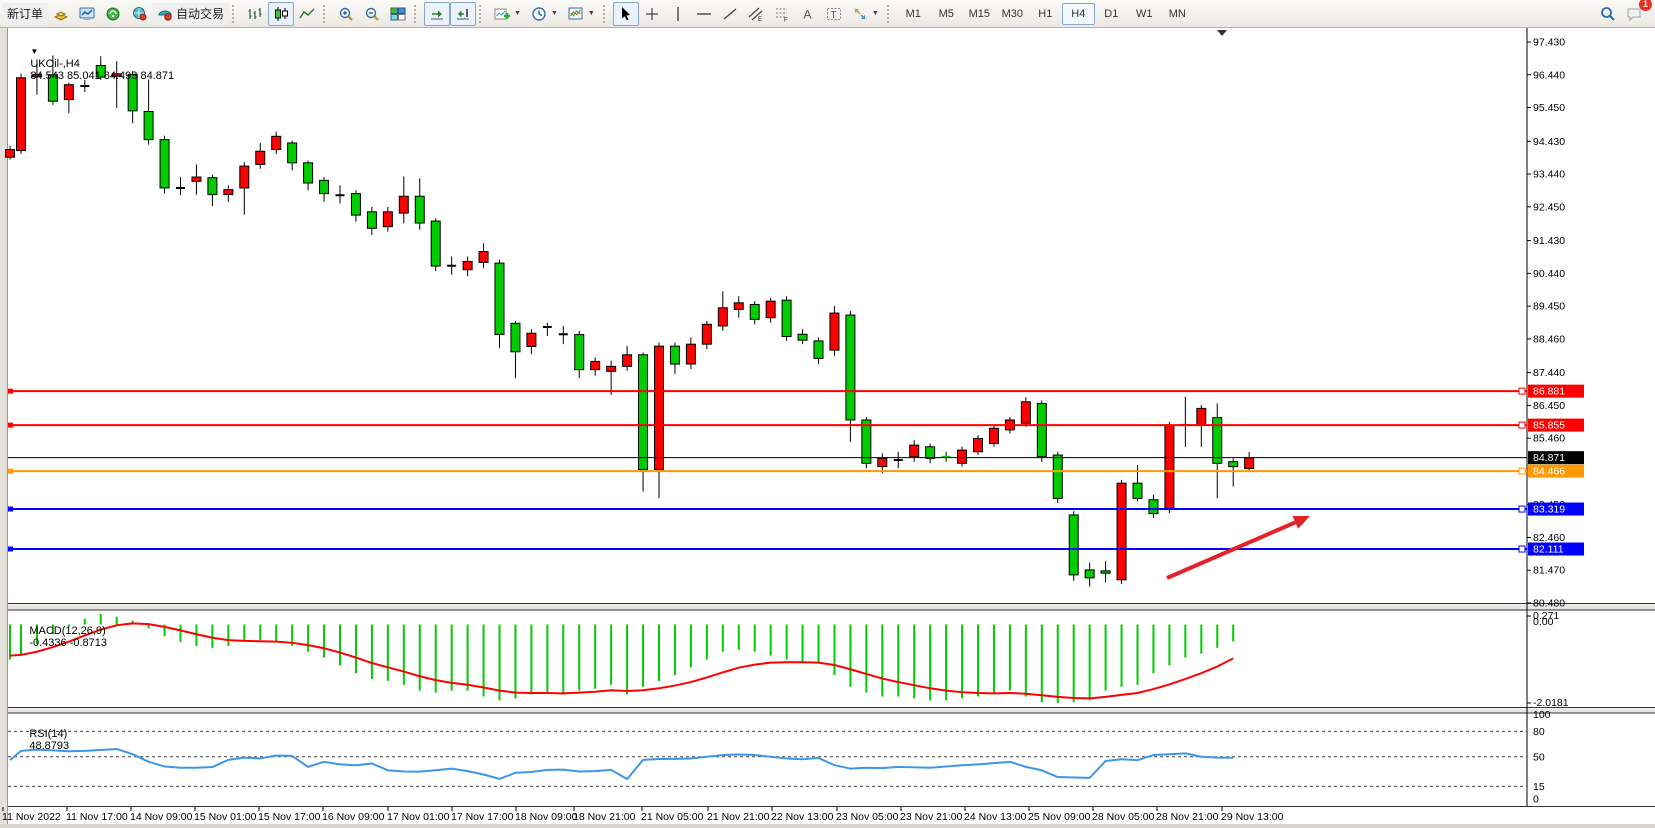 This screenshot has width=1655, height=828. Describe the element at coordinates (281, 13) in the screenshot. I see `candlestick-chart-button` at that location.